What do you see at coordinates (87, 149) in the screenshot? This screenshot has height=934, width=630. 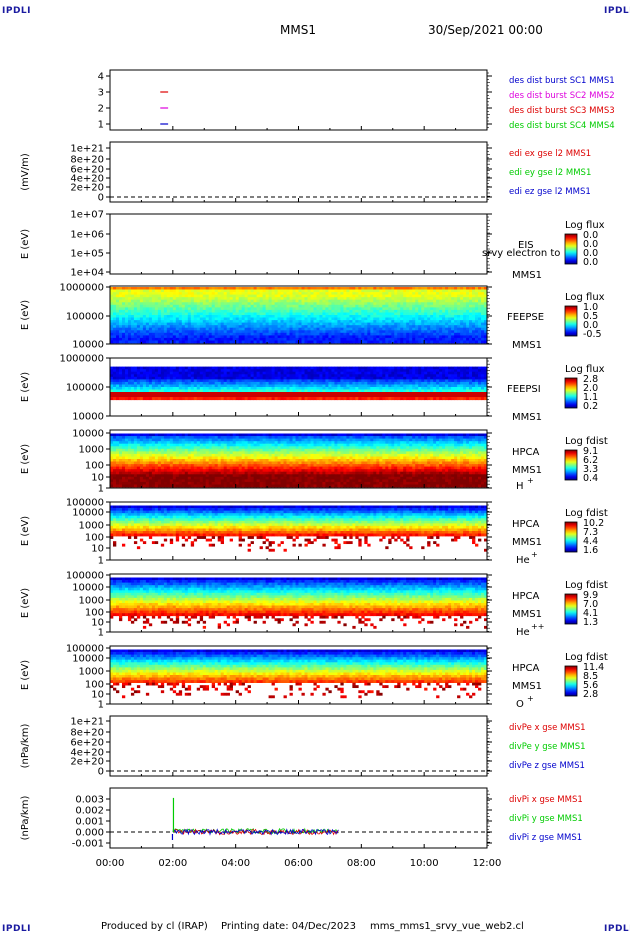 I see `y-tick-label: 1e+21` at bounding box center [87, 149].